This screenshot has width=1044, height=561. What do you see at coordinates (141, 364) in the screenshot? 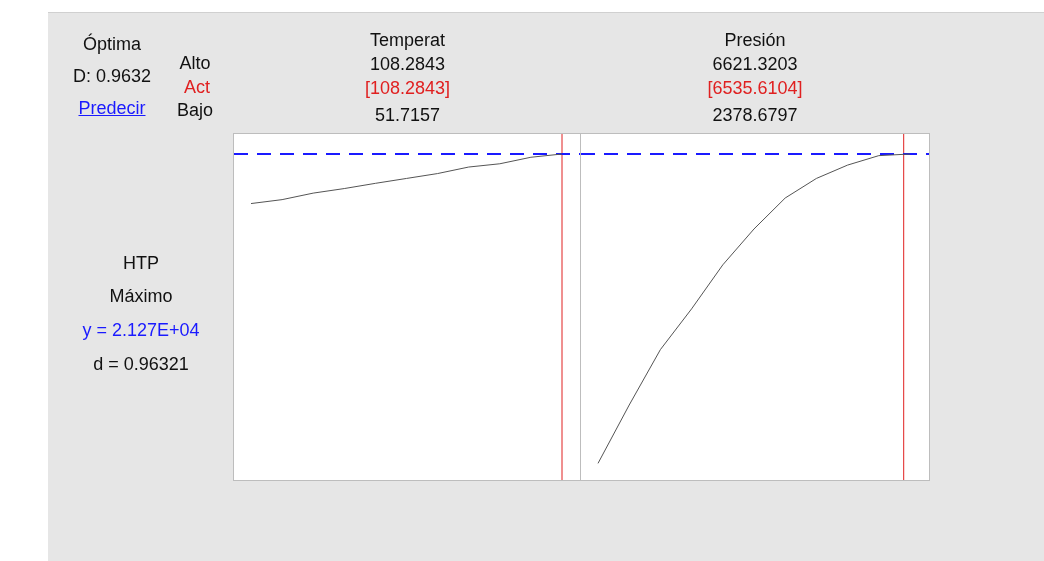
I see `text: d = 0.96321` at bounding box center [141, 364].